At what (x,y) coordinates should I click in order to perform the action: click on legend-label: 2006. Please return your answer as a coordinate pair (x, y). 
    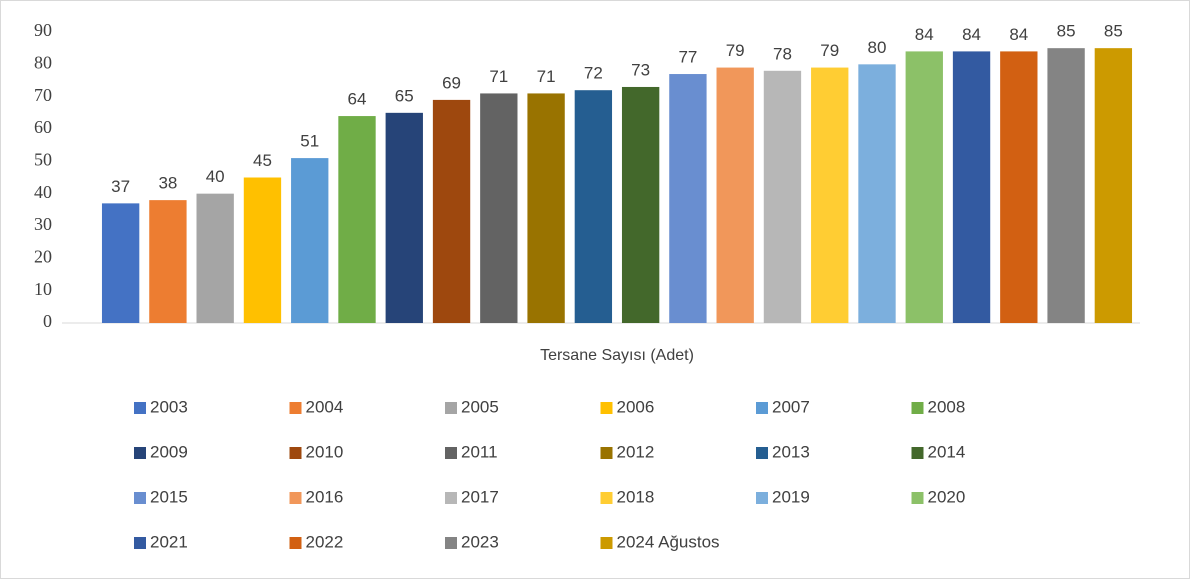
    Looking at the image, I should click on (636, 406).